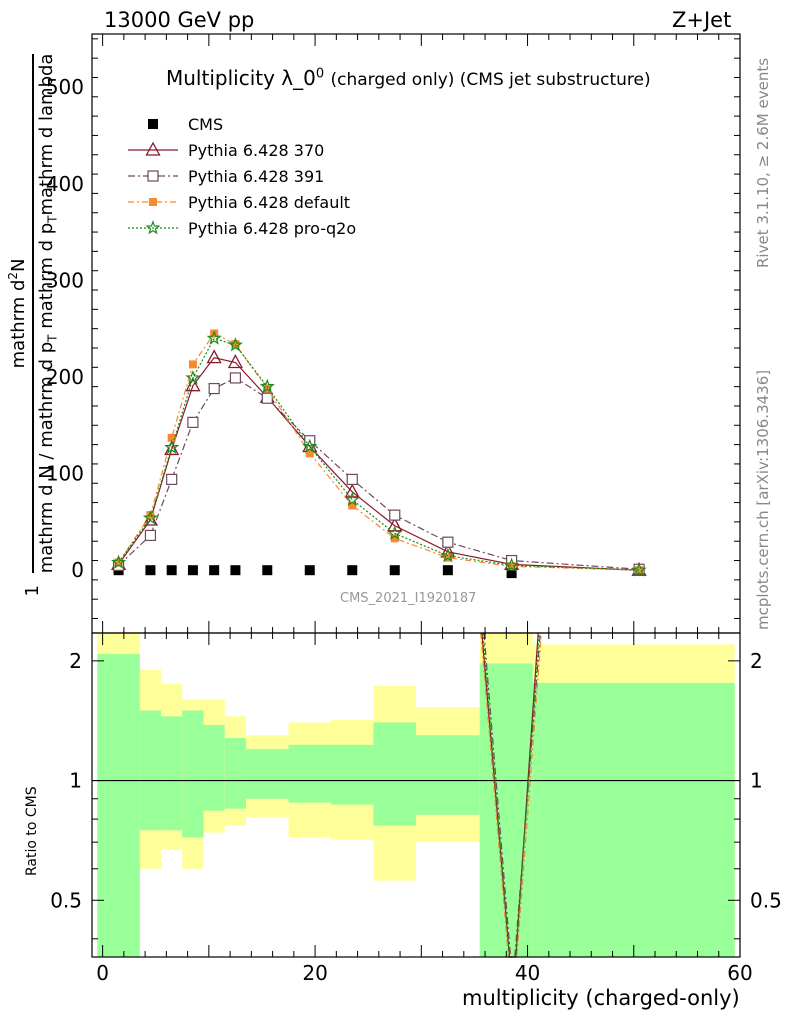  What do you see at coordinates (77, 570) in the screenshot?
I see `ytick-label-0: 0` at bounding box center [77, 570].